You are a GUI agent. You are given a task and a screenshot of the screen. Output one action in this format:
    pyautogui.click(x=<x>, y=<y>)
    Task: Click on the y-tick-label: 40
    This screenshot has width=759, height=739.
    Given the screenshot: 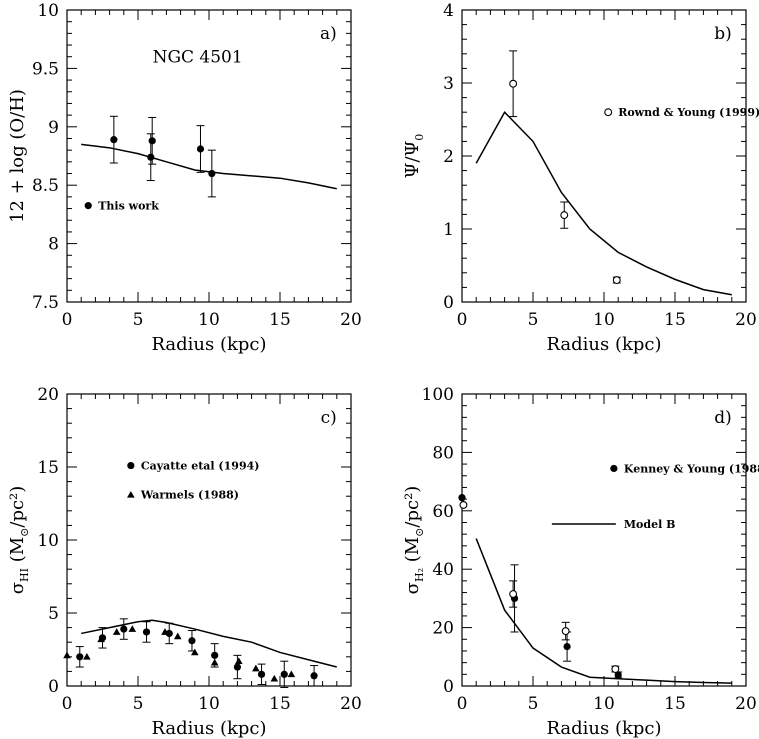 What is the action you would take?
    pyautogui.click(x=443, y=570)
    